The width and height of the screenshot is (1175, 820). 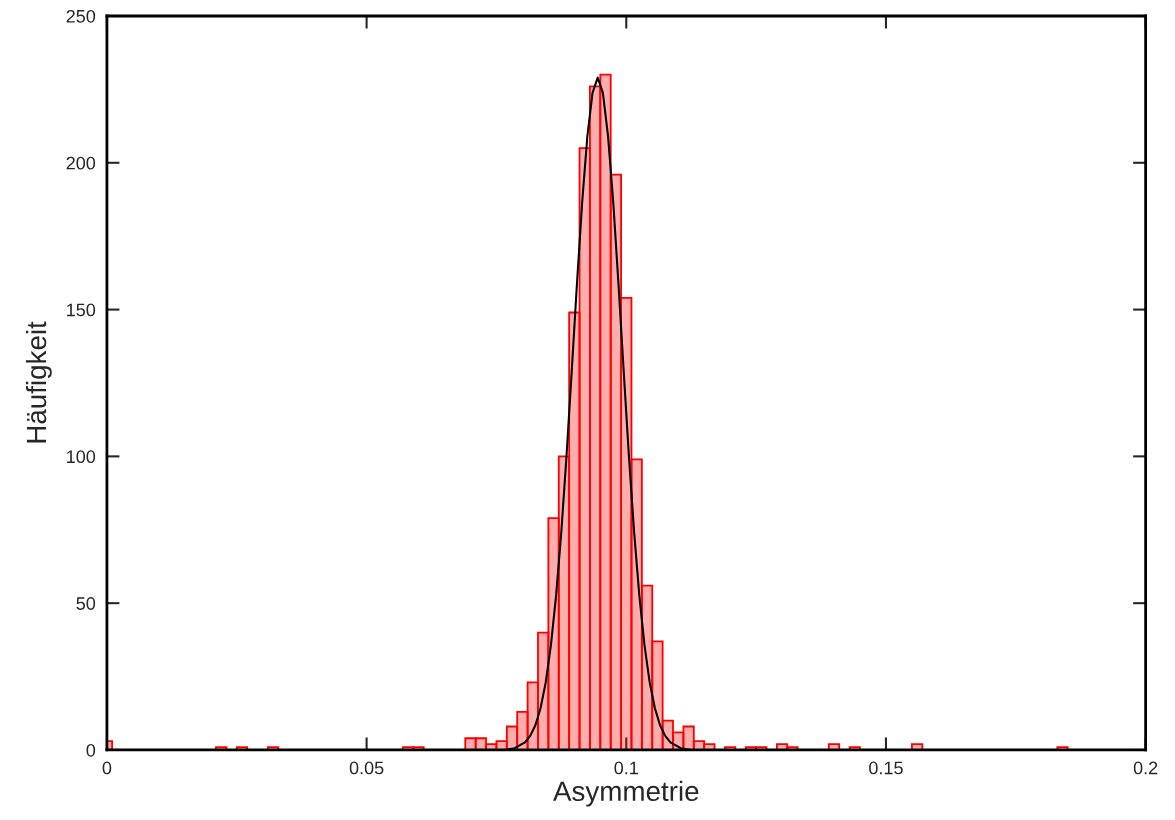 I want to click on y-axis-title: Häufigkeit, so click(x=38, y=382).